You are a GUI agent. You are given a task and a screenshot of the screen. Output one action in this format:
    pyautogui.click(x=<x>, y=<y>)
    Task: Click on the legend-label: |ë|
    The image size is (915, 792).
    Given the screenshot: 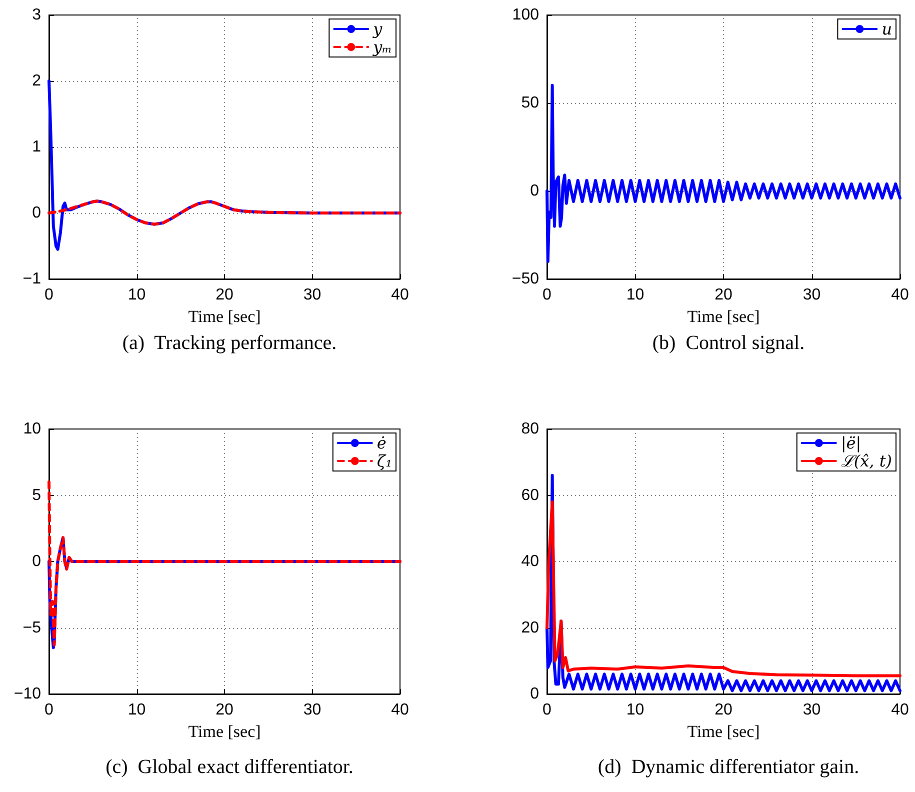 What is the action you would take?
    pyautogui.click(x=851, y=443)
    